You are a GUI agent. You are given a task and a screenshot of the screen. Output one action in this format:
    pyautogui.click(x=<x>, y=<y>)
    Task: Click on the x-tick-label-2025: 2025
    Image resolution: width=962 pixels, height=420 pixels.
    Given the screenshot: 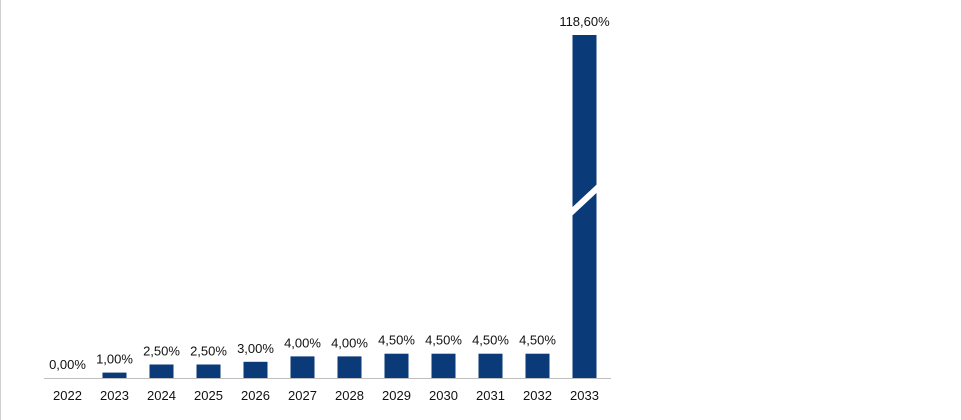 What is the action you would take?
    pyautogui.click(x=208, y=395)
    